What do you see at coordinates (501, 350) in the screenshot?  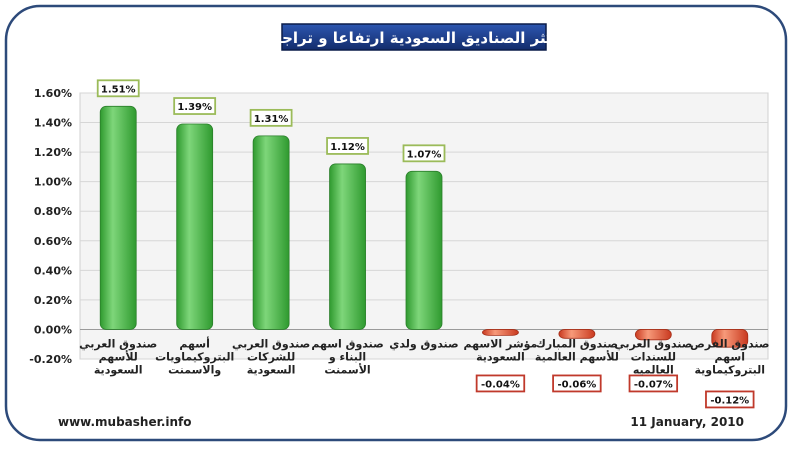 I see `x-tick-label: مؤشر الاسهم السعودية` at bounding box center [501, 350].